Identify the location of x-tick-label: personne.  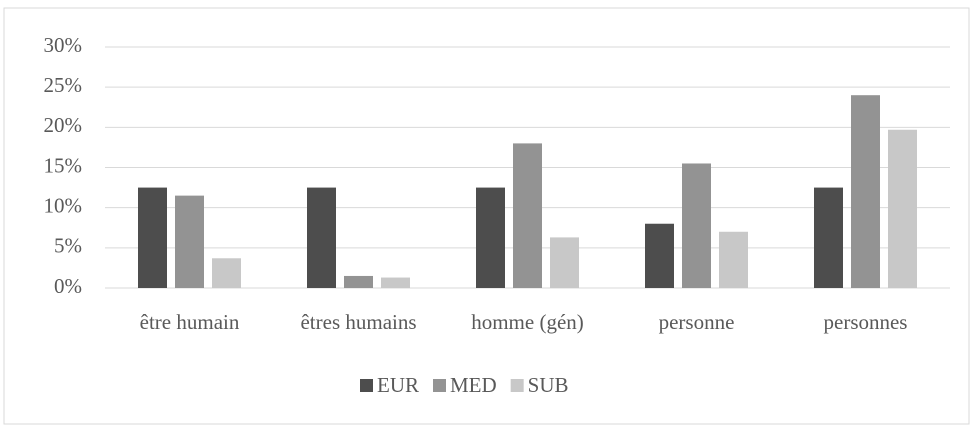
(697, 322).